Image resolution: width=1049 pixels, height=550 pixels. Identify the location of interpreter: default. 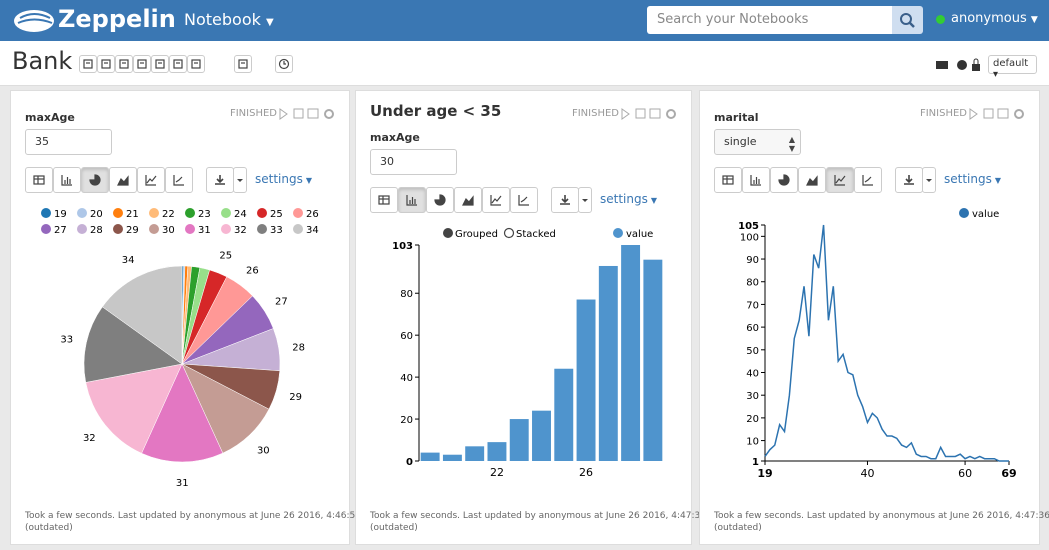
(1011, 63).